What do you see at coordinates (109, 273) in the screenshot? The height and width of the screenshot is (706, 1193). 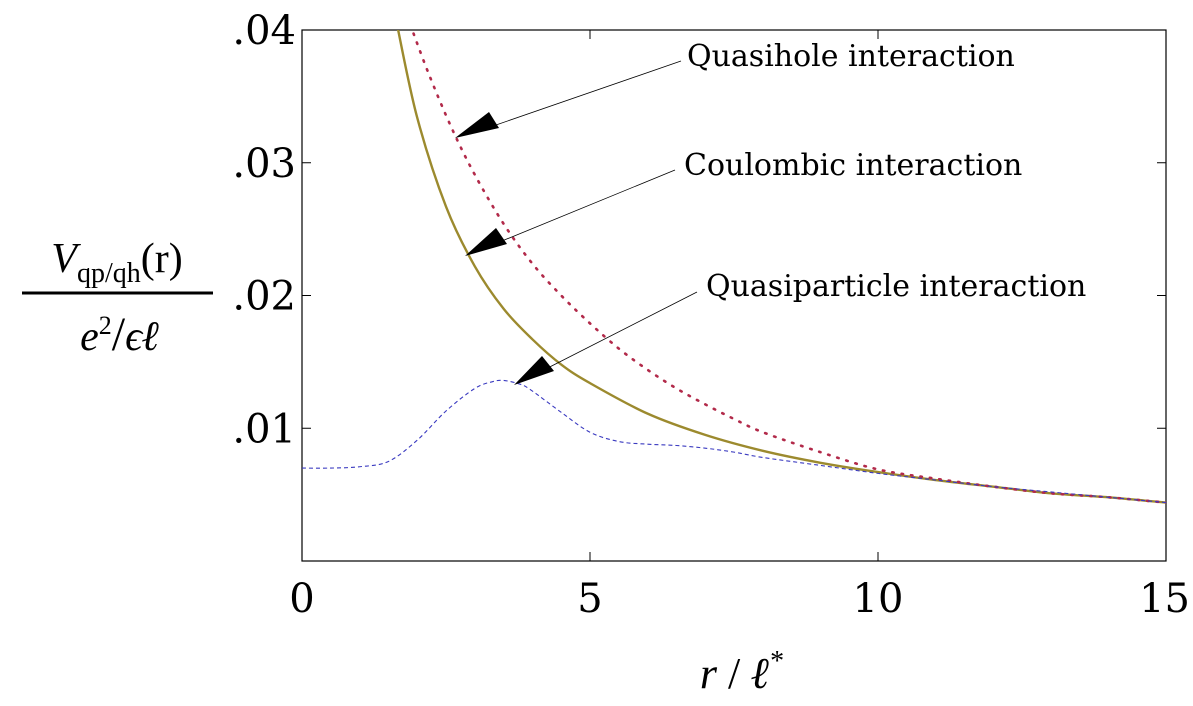 I see `y-axis-sub: qp/qh` at bounding box center [109, 273].